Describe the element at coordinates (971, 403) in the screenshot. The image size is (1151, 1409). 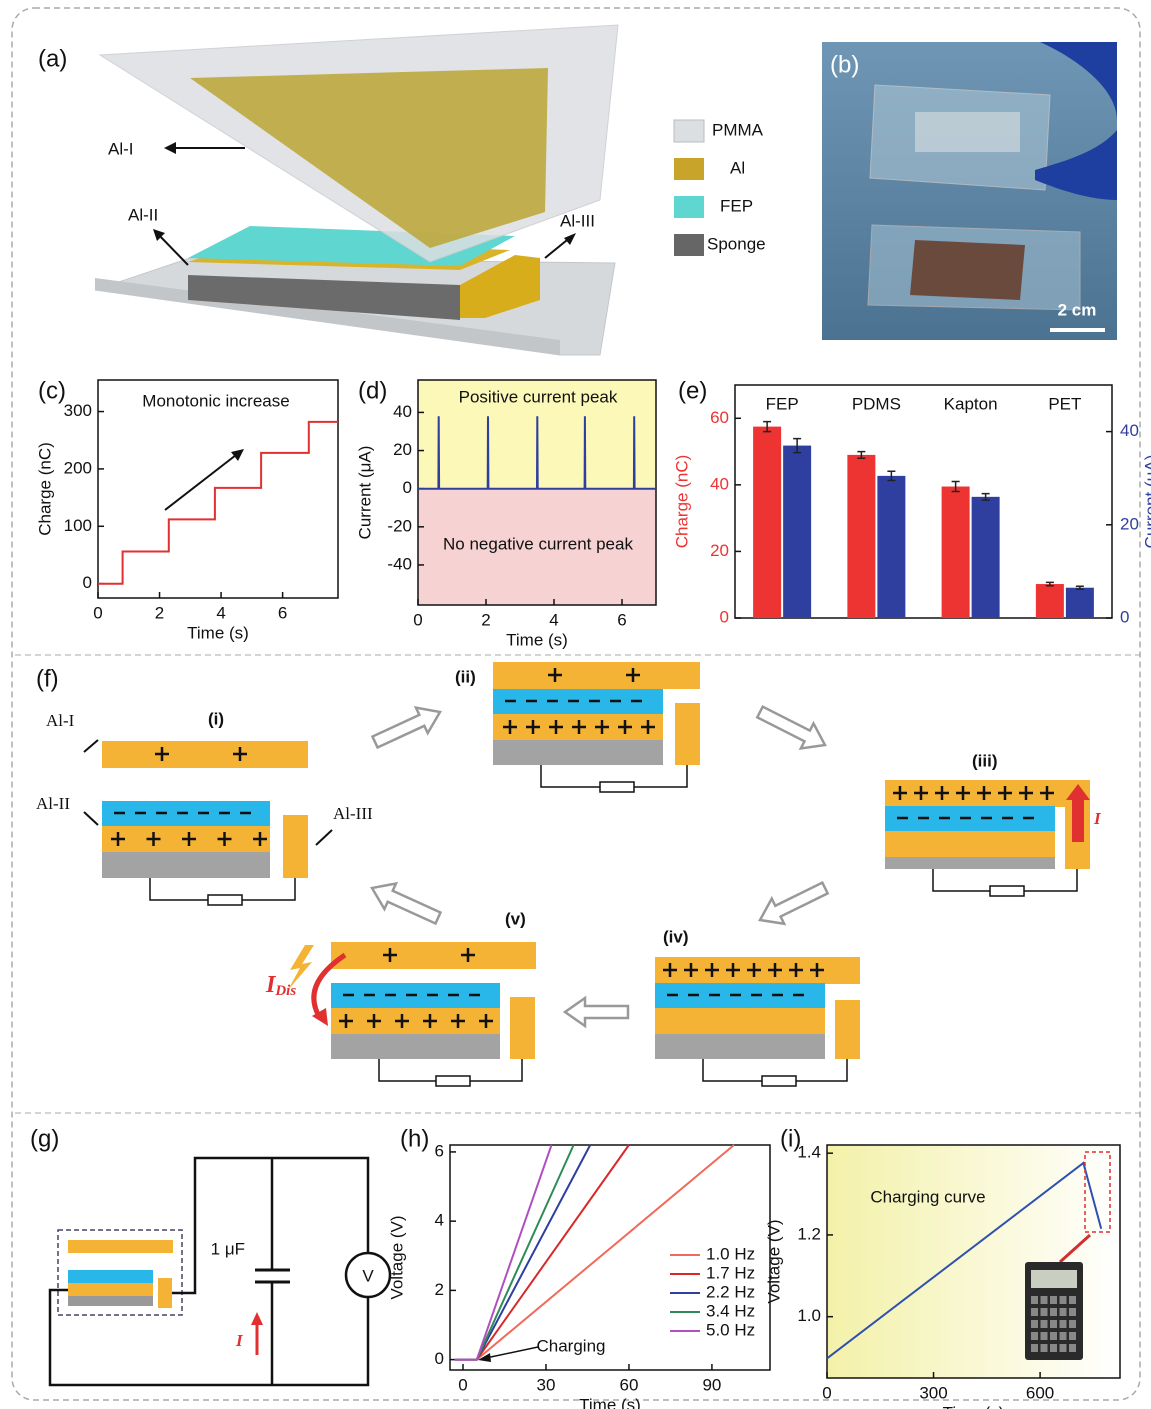
I see `category-label: Kapton` at that location.